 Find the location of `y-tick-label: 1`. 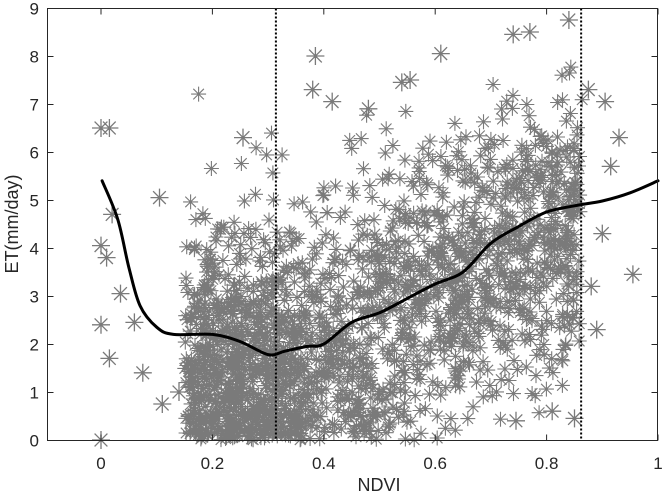

y-tick-label: 1 is located at coordinates (34, 393).